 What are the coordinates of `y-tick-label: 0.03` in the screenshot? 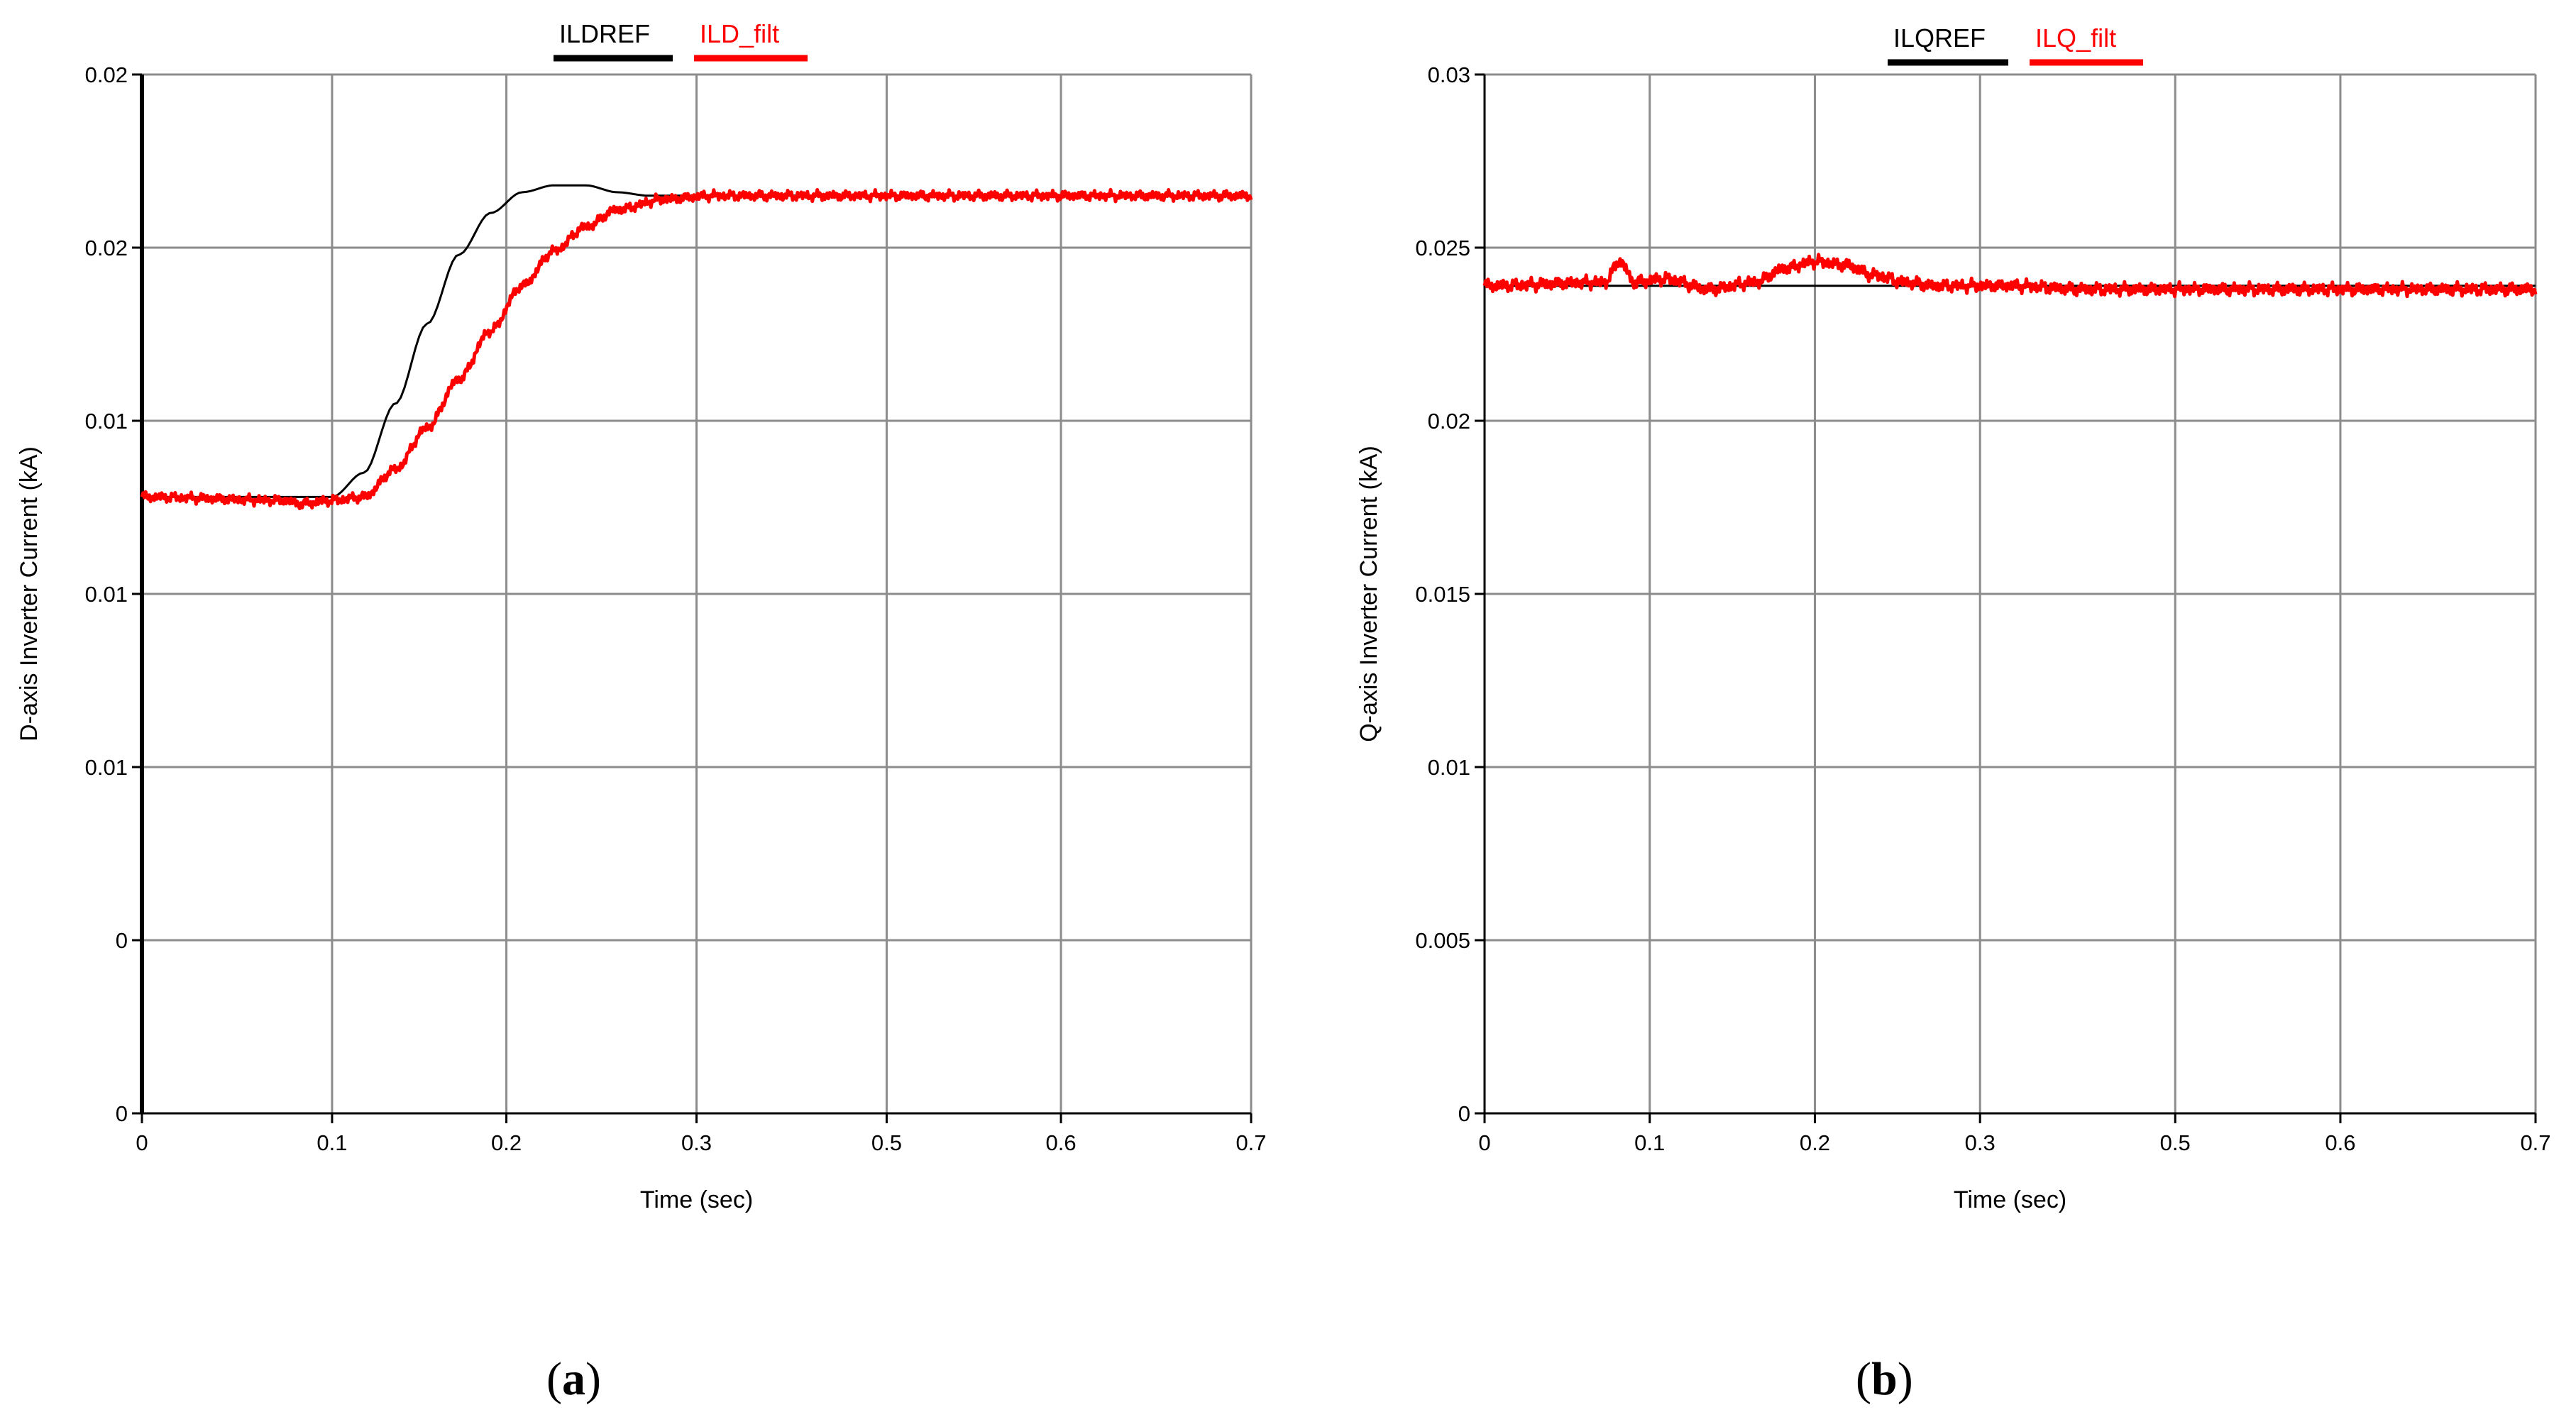 It's located at (1449, 74).